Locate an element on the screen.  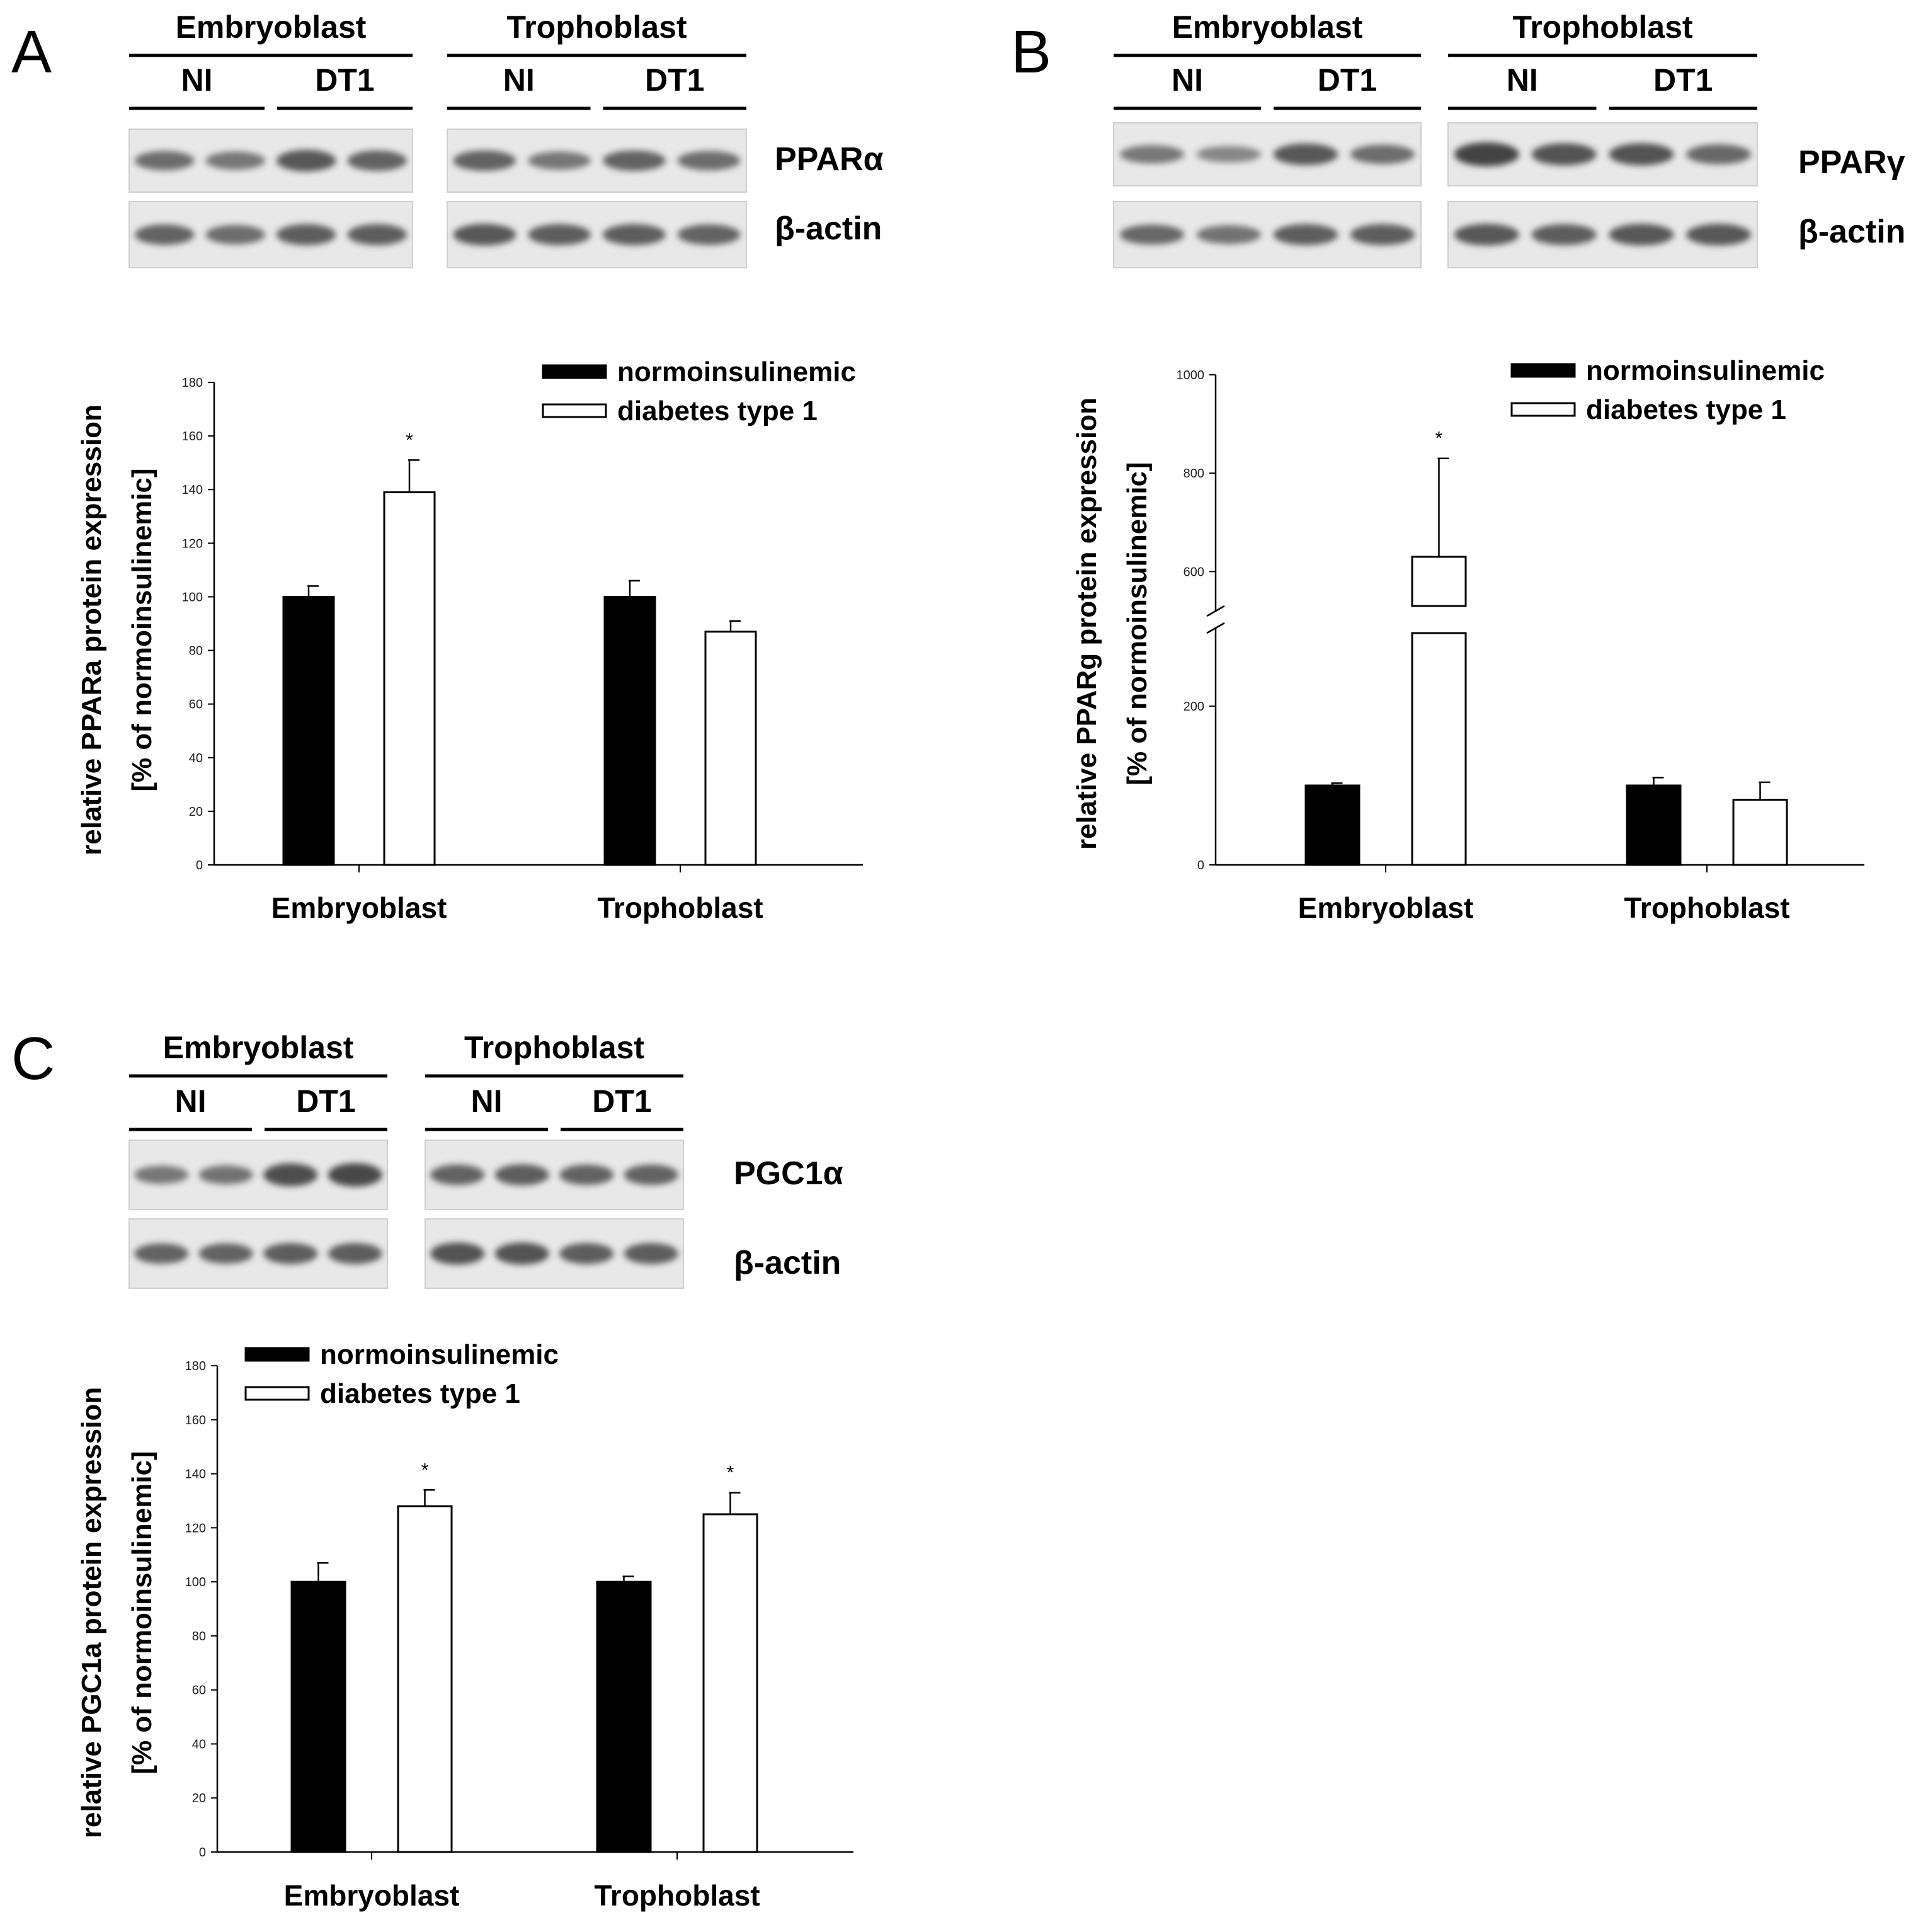
protein-label: PPARγ is located at coordinates (1851, 162).